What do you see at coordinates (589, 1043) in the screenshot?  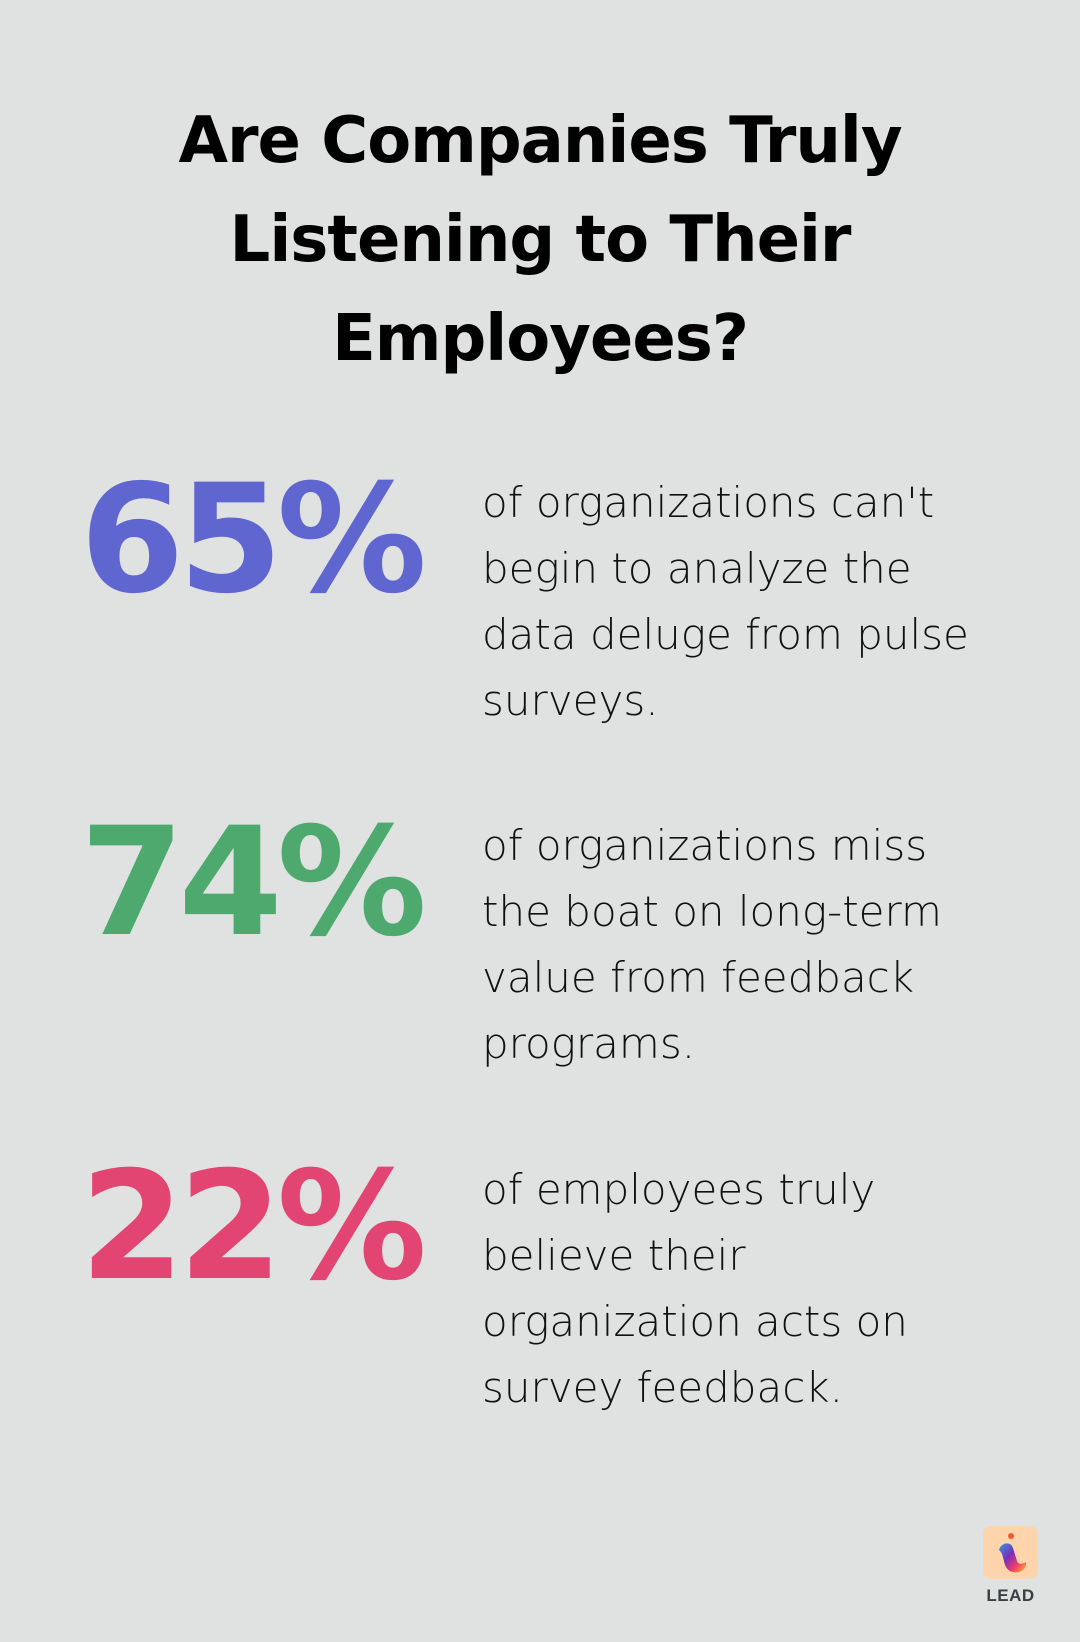 I see `desc-line: programs.` at bounding box center [589, 1043].